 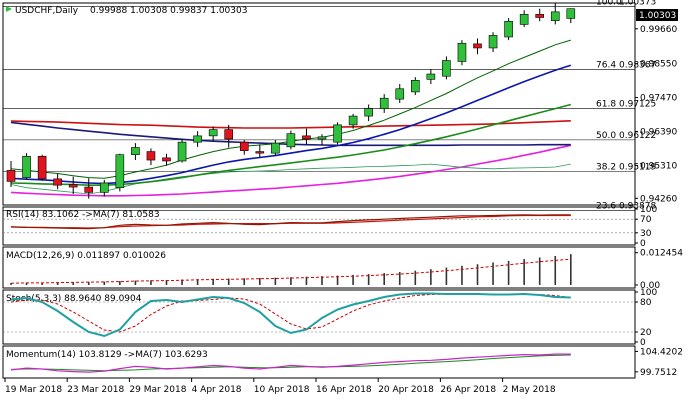 I want to click on momentum-axis: 104.4202 99.7512, so click(x=659, y=362).